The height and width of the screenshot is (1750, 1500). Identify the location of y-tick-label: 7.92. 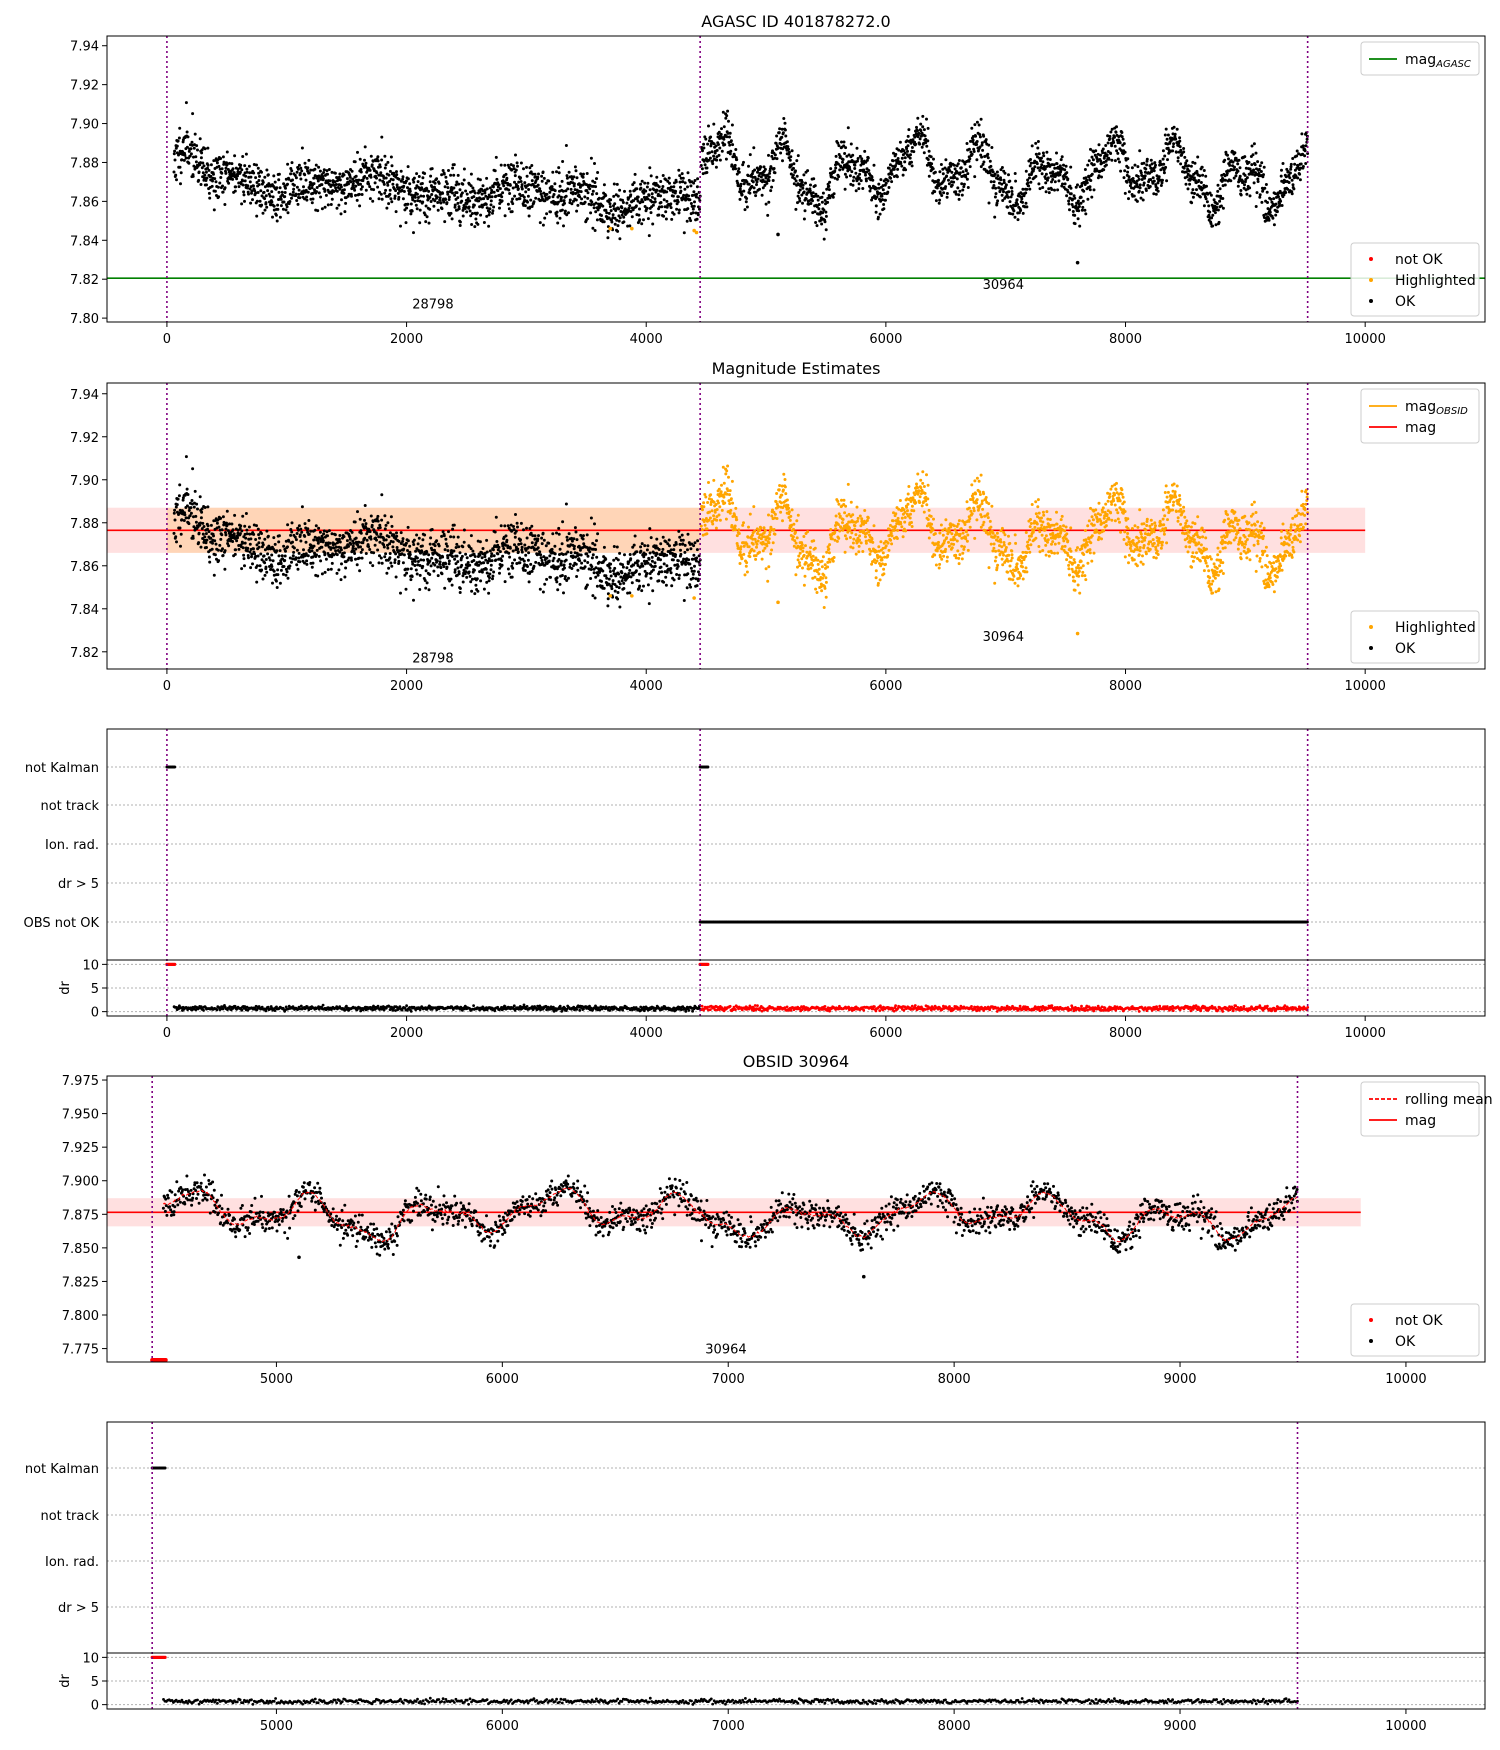
(84, 438).